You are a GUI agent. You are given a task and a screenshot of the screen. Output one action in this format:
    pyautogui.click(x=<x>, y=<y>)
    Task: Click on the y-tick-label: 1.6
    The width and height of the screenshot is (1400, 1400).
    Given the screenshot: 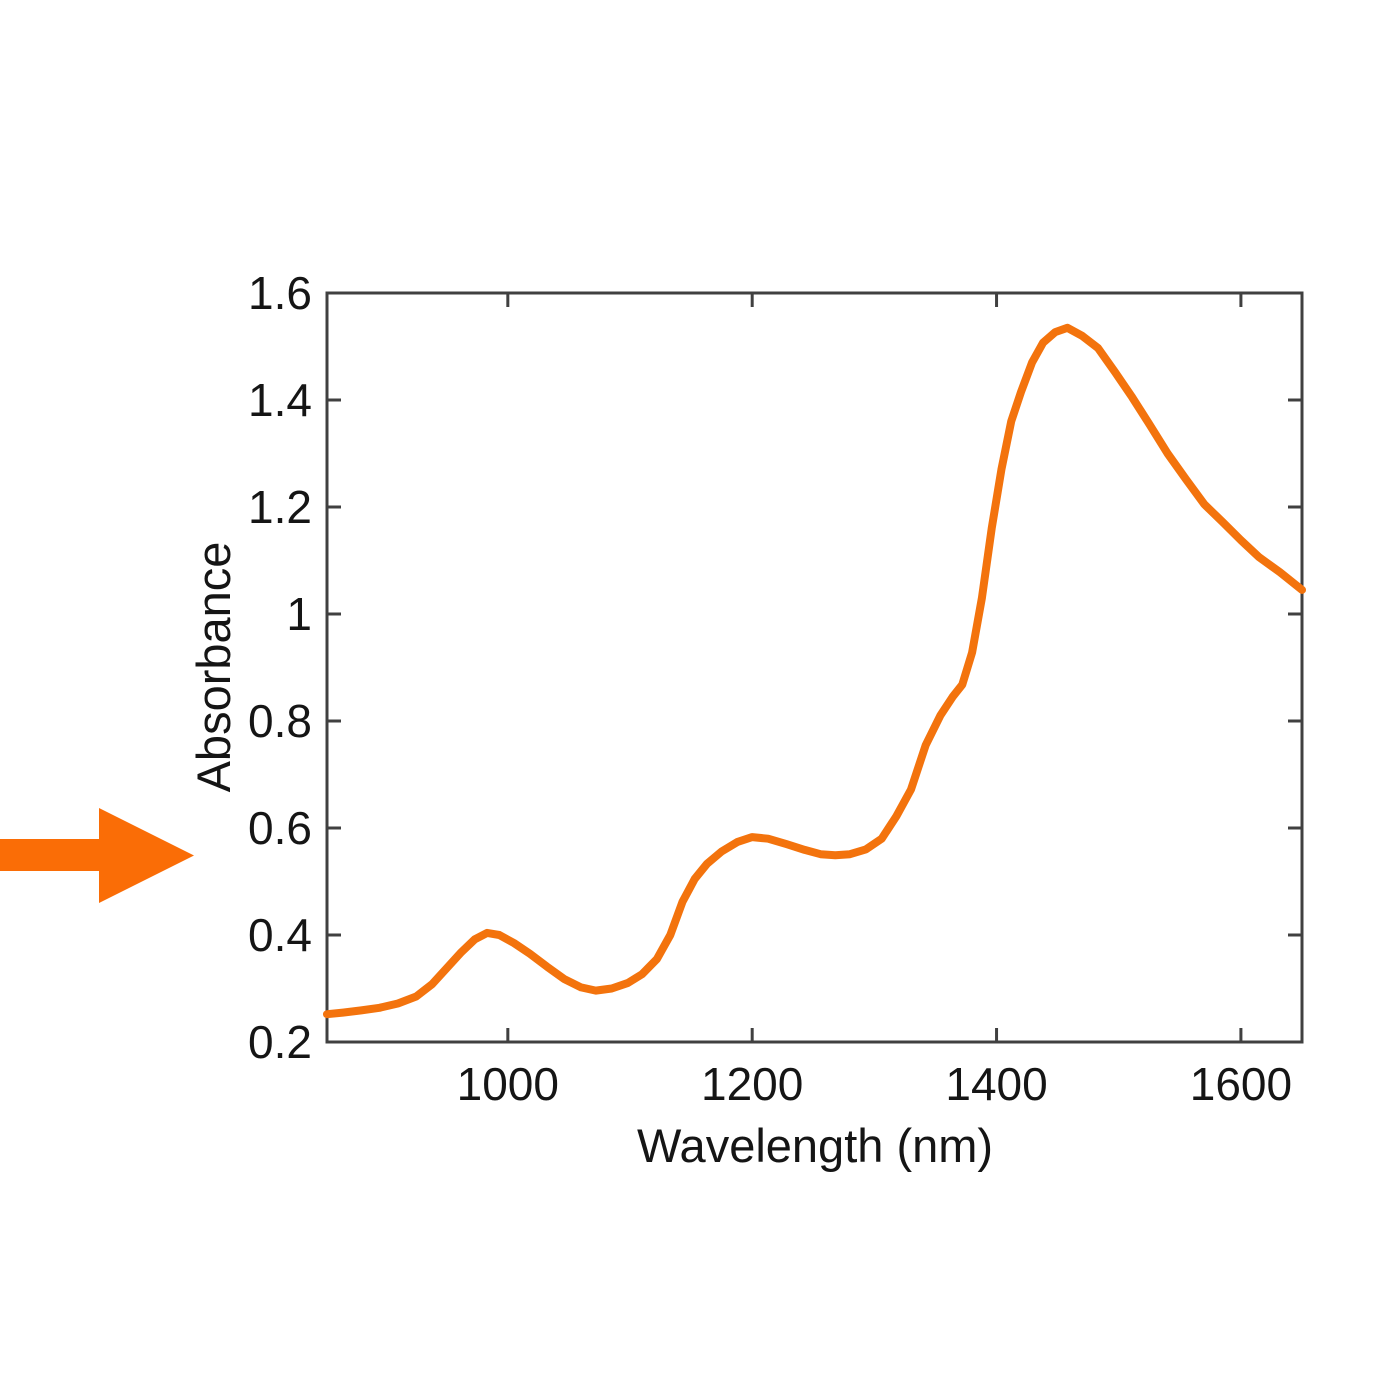 What is the action you would take?
    pyautogui.click(x=280, y=293)
    